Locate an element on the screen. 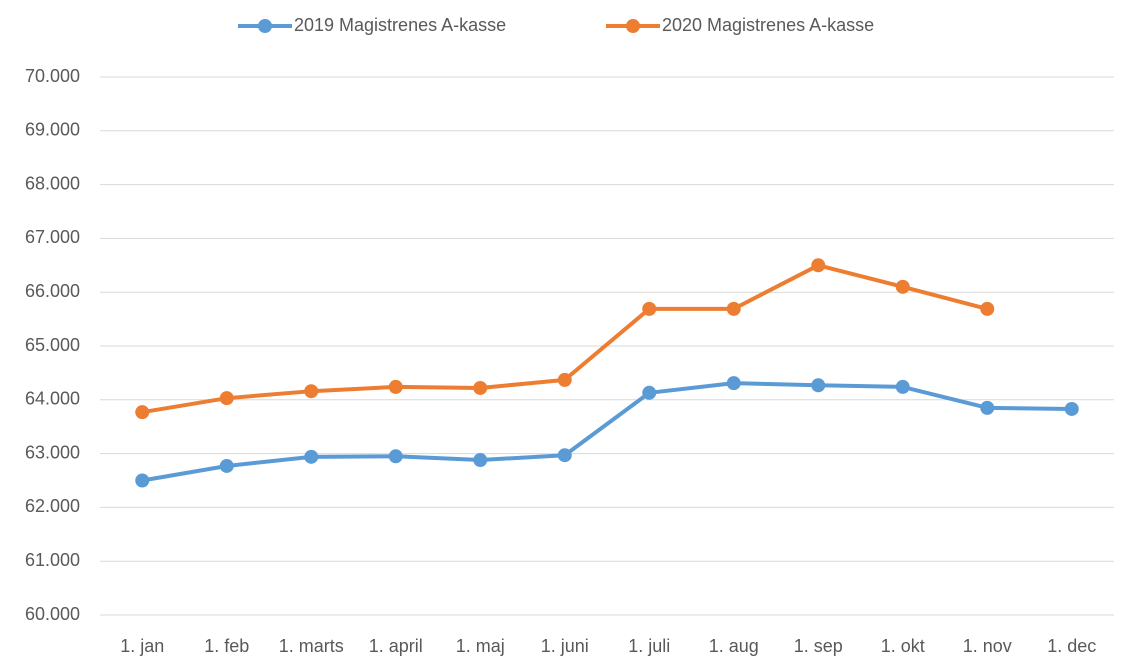 The image size is (1129, 660). legend-label: 2020 Magistrenes A-kasse is located at coordinates (768, 25).